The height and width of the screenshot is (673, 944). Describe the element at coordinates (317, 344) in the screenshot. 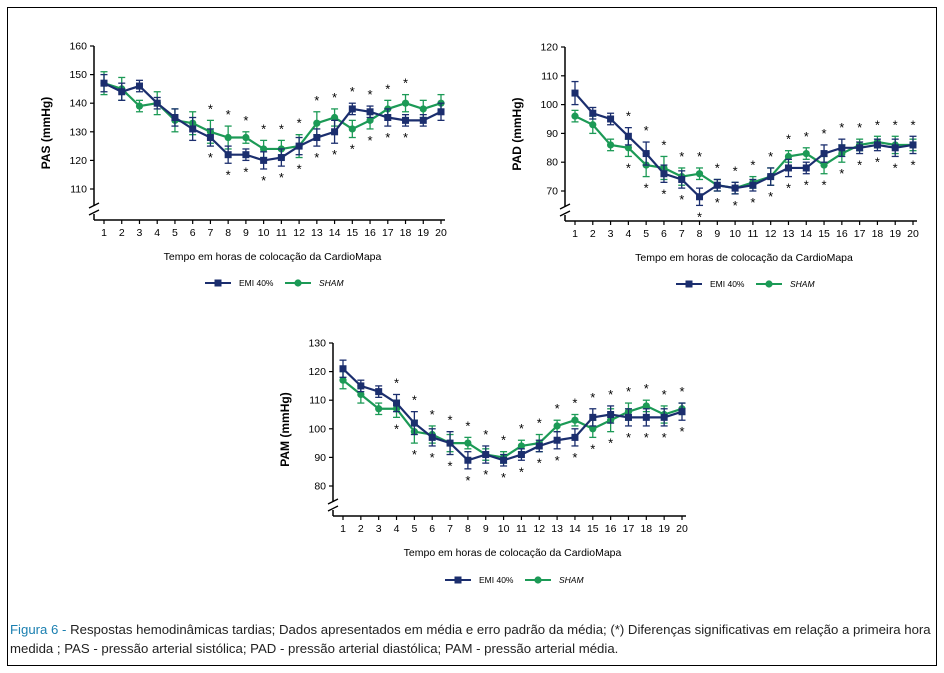

I see `y-tick-label: 130` at that location.